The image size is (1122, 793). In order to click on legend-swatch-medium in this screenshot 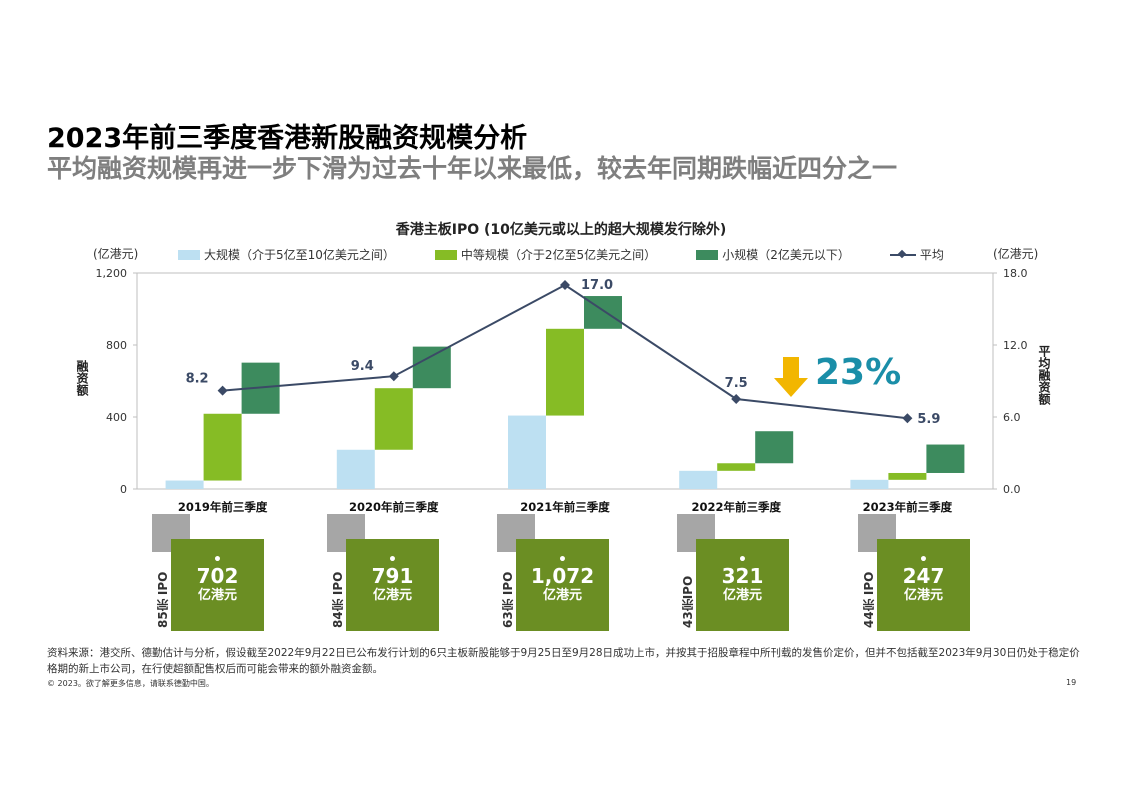, I will do `click(445, 254)`.